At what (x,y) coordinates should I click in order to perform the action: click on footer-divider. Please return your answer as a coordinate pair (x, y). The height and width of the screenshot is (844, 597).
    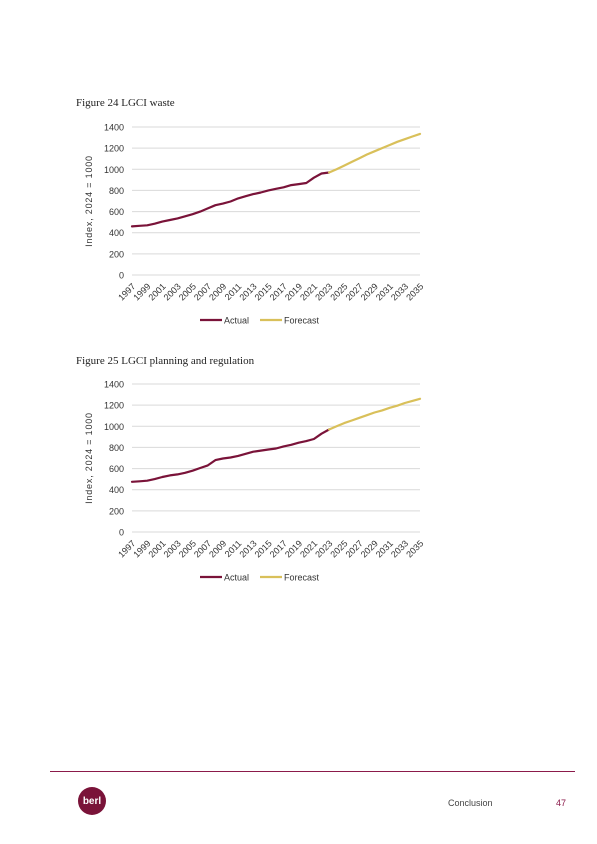
    Looking at the image, I should click on (312, 771).